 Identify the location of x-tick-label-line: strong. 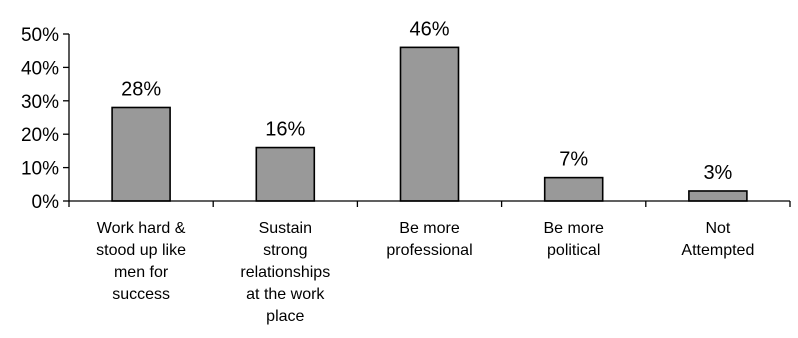
(285, 250).